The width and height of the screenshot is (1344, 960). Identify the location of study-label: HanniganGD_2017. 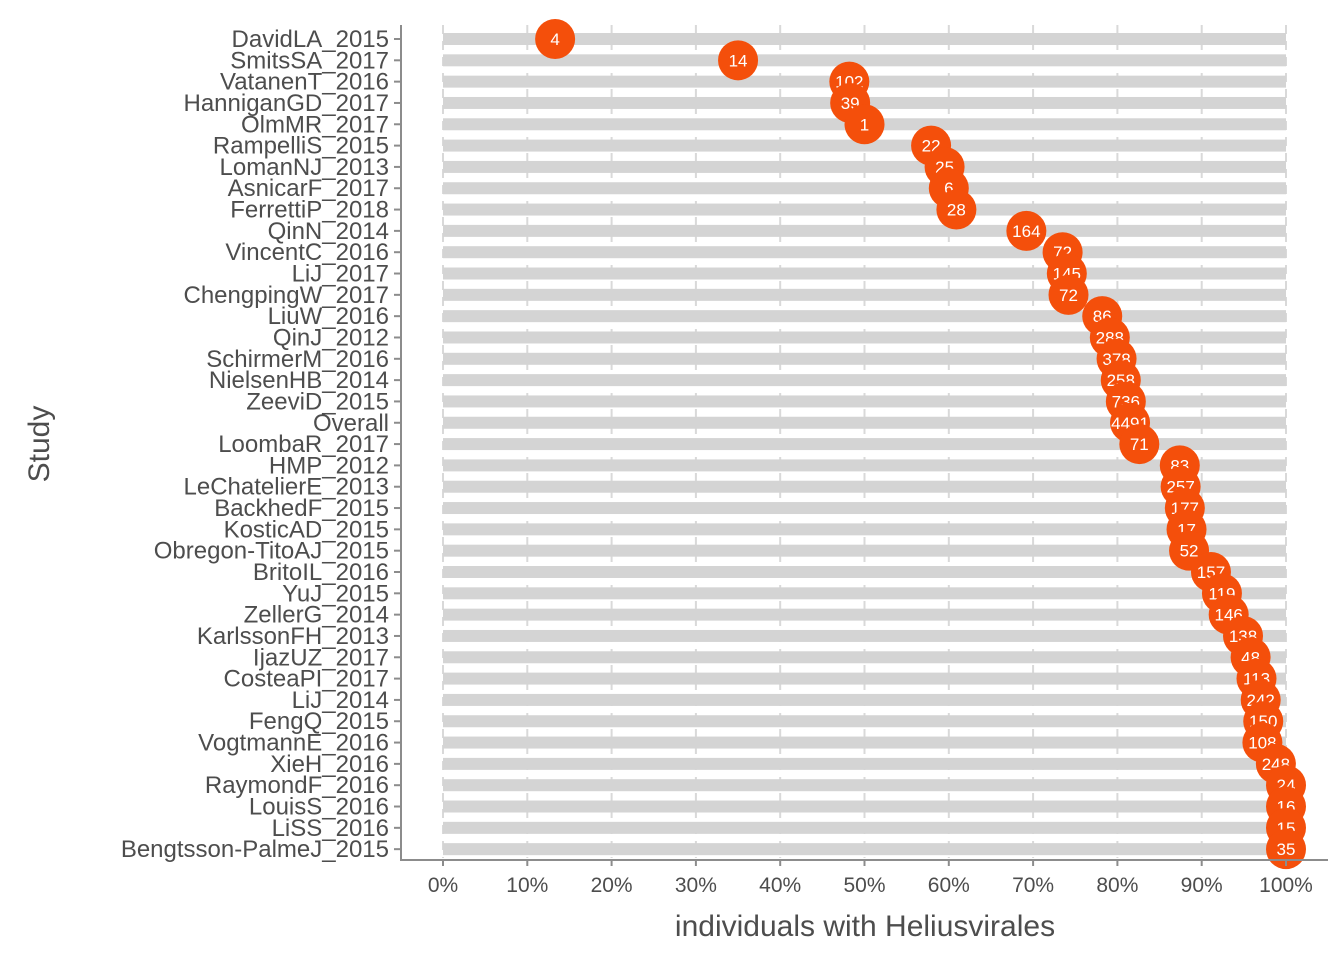
(287, 103).